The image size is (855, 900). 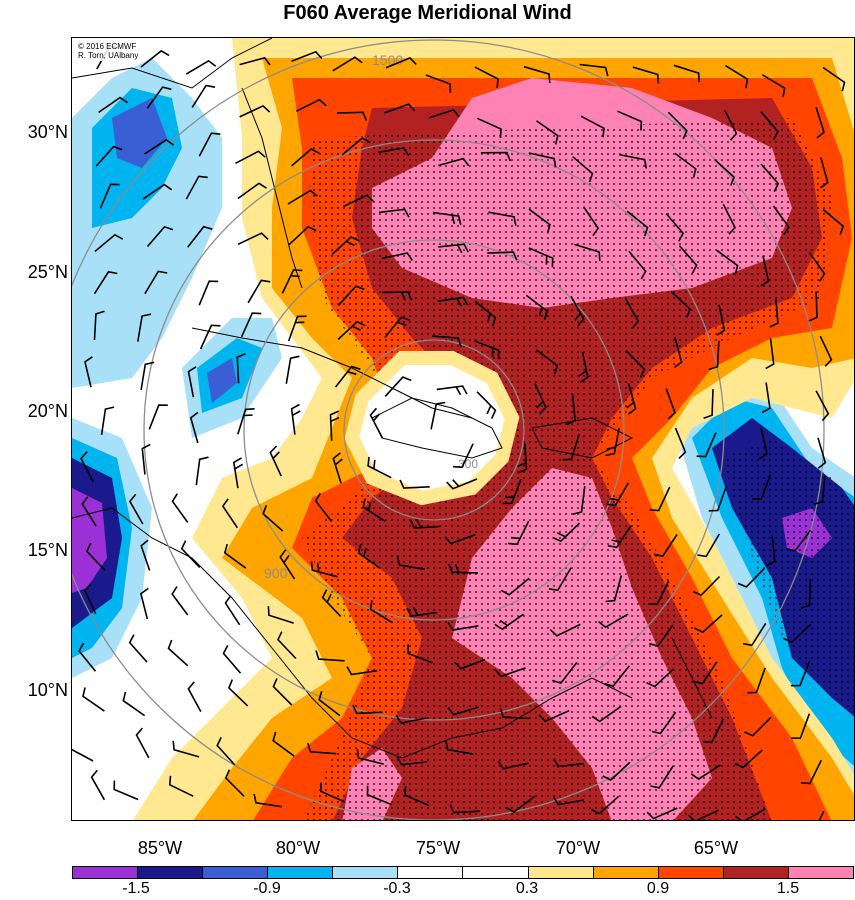 What do you see at coordinates (427, 13) in the screenshot?
I see `map-title: F060 Average Meridional Wind` at bounding box center [427, 13].